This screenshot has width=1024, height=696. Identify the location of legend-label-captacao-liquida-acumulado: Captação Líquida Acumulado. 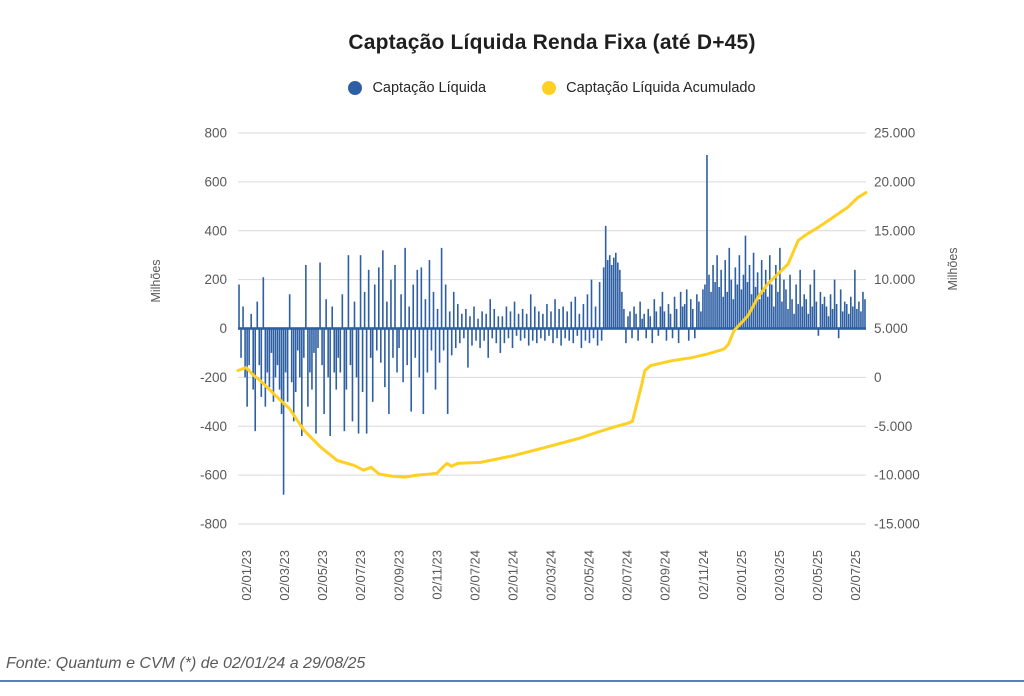
(661, 88).